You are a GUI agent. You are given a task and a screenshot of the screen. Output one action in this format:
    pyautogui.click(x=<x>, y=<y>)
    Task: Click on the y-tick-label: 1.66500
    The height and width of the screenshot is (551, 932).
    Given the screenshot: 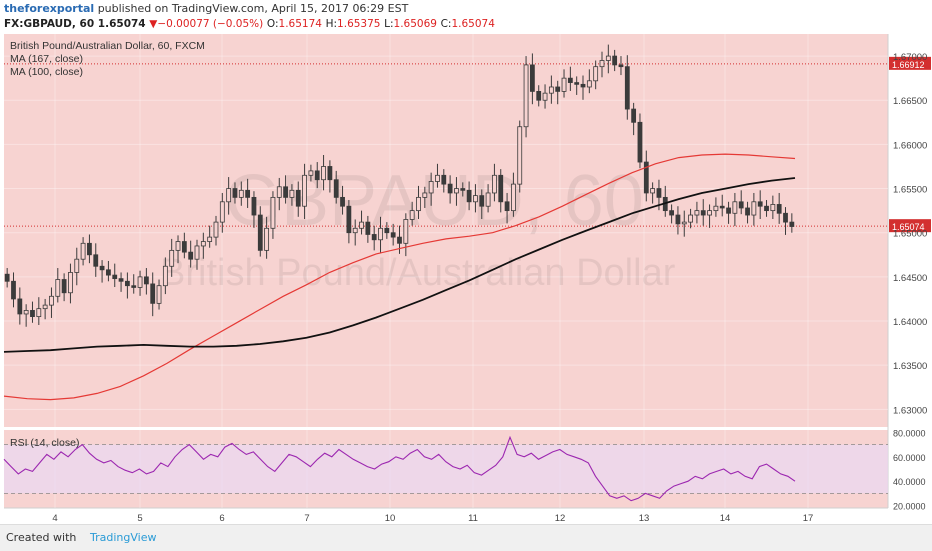 What is the action you would take?
    pyautogui.click(x=910, y=101)
    